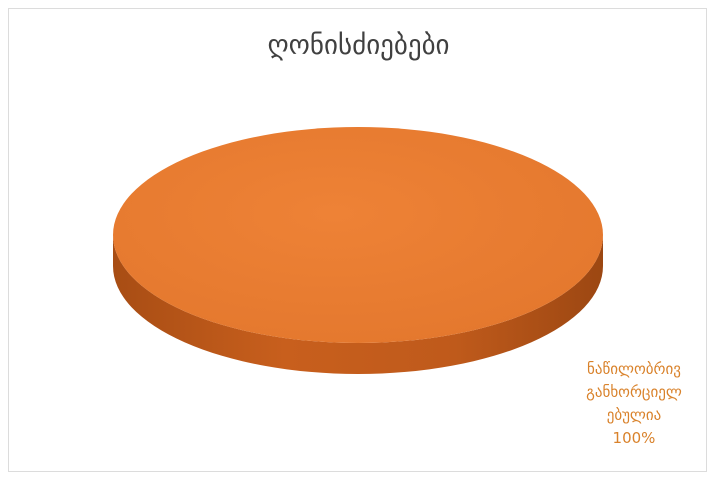 The image size is (717, 481). Describe the element at coordinates (634, 369) in the screenshot. I see `slice-label-line-1: ნაწილობრივ` at that location.